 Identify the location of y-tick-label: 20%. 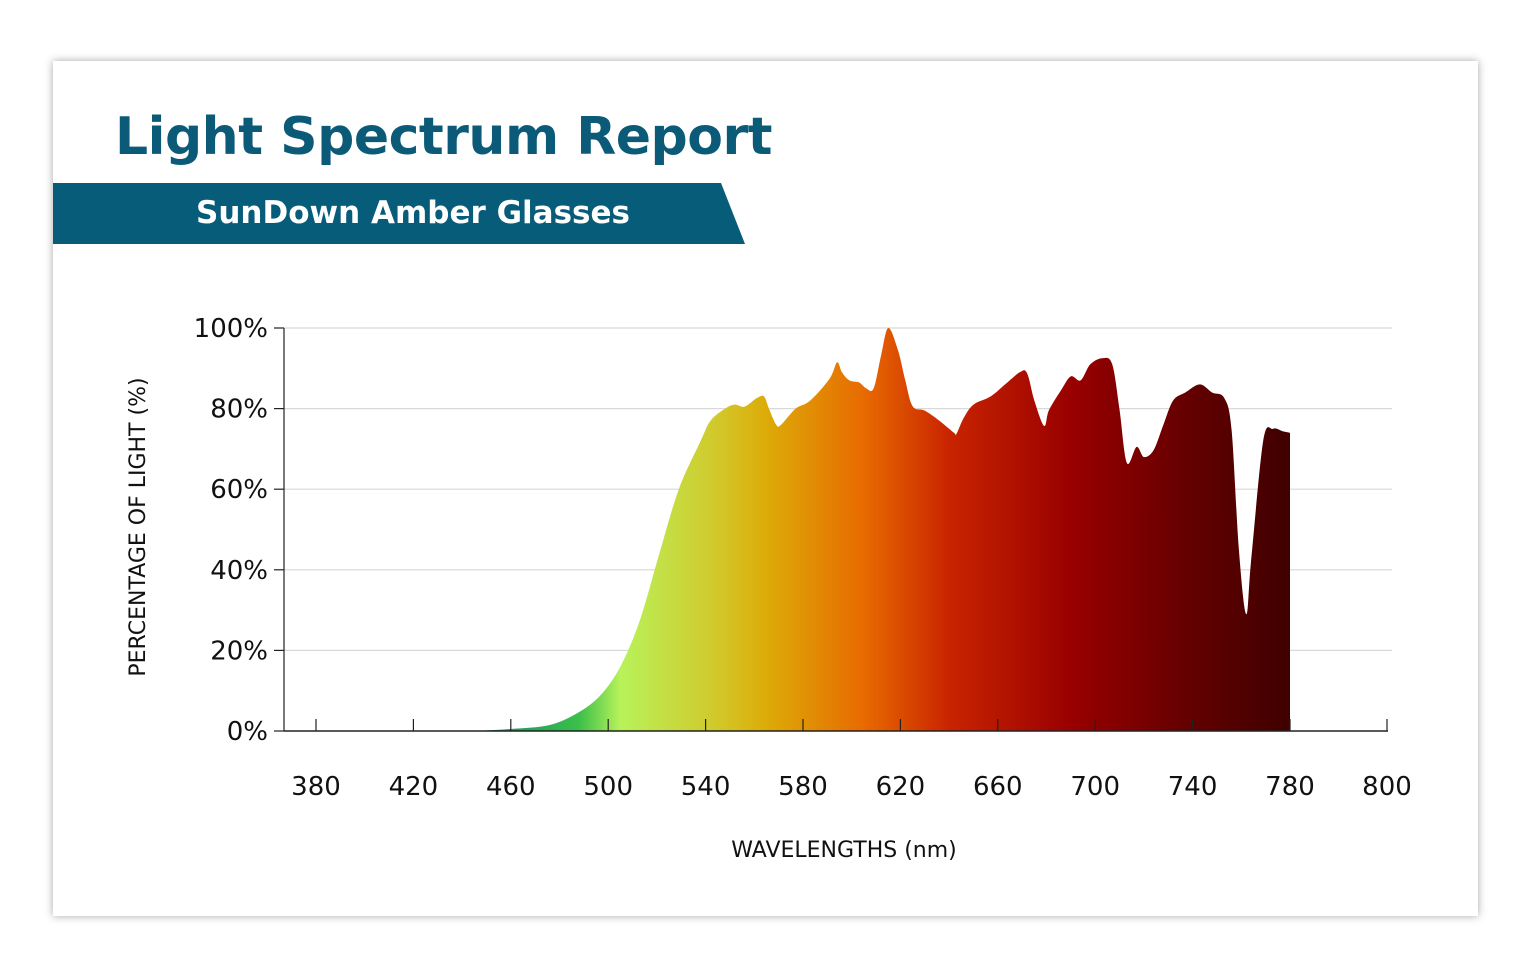
(239, 651).